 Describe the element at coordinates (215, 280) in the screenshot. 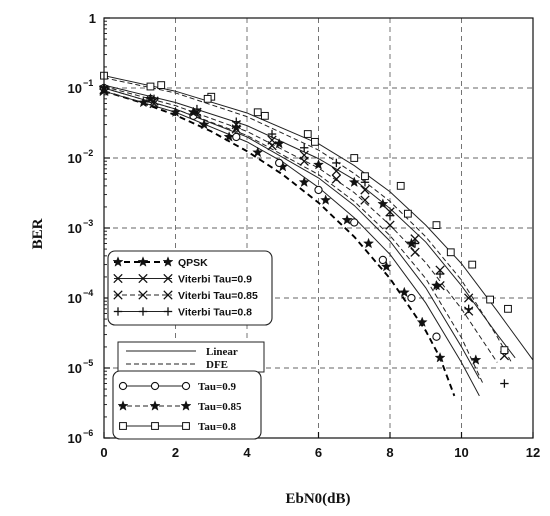

I see `legend-label: Viterbi Tau=0.9` at that location.